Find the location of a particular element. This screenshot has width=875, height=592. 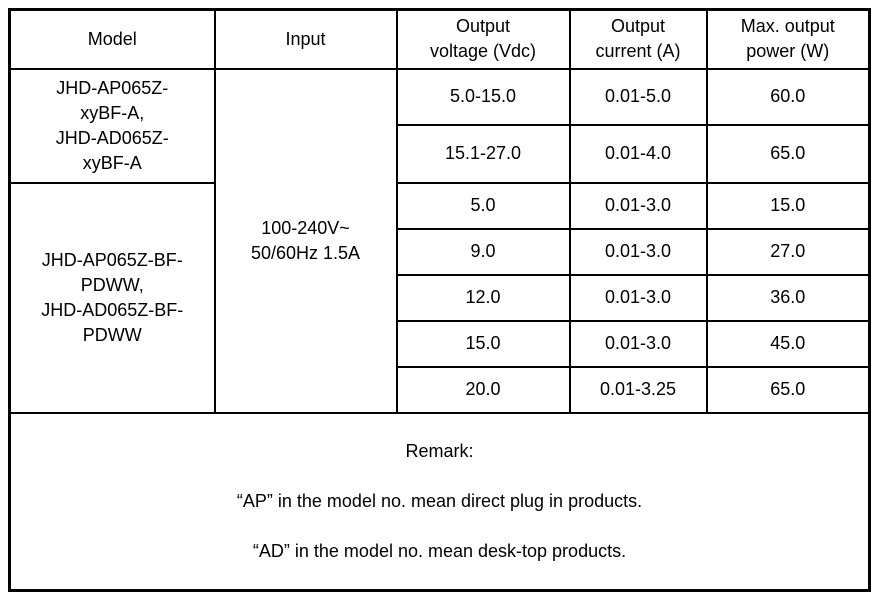

input-value-cell: 100-240V~ 50/60Hz 1.5A is located at coordinates (305, 240).